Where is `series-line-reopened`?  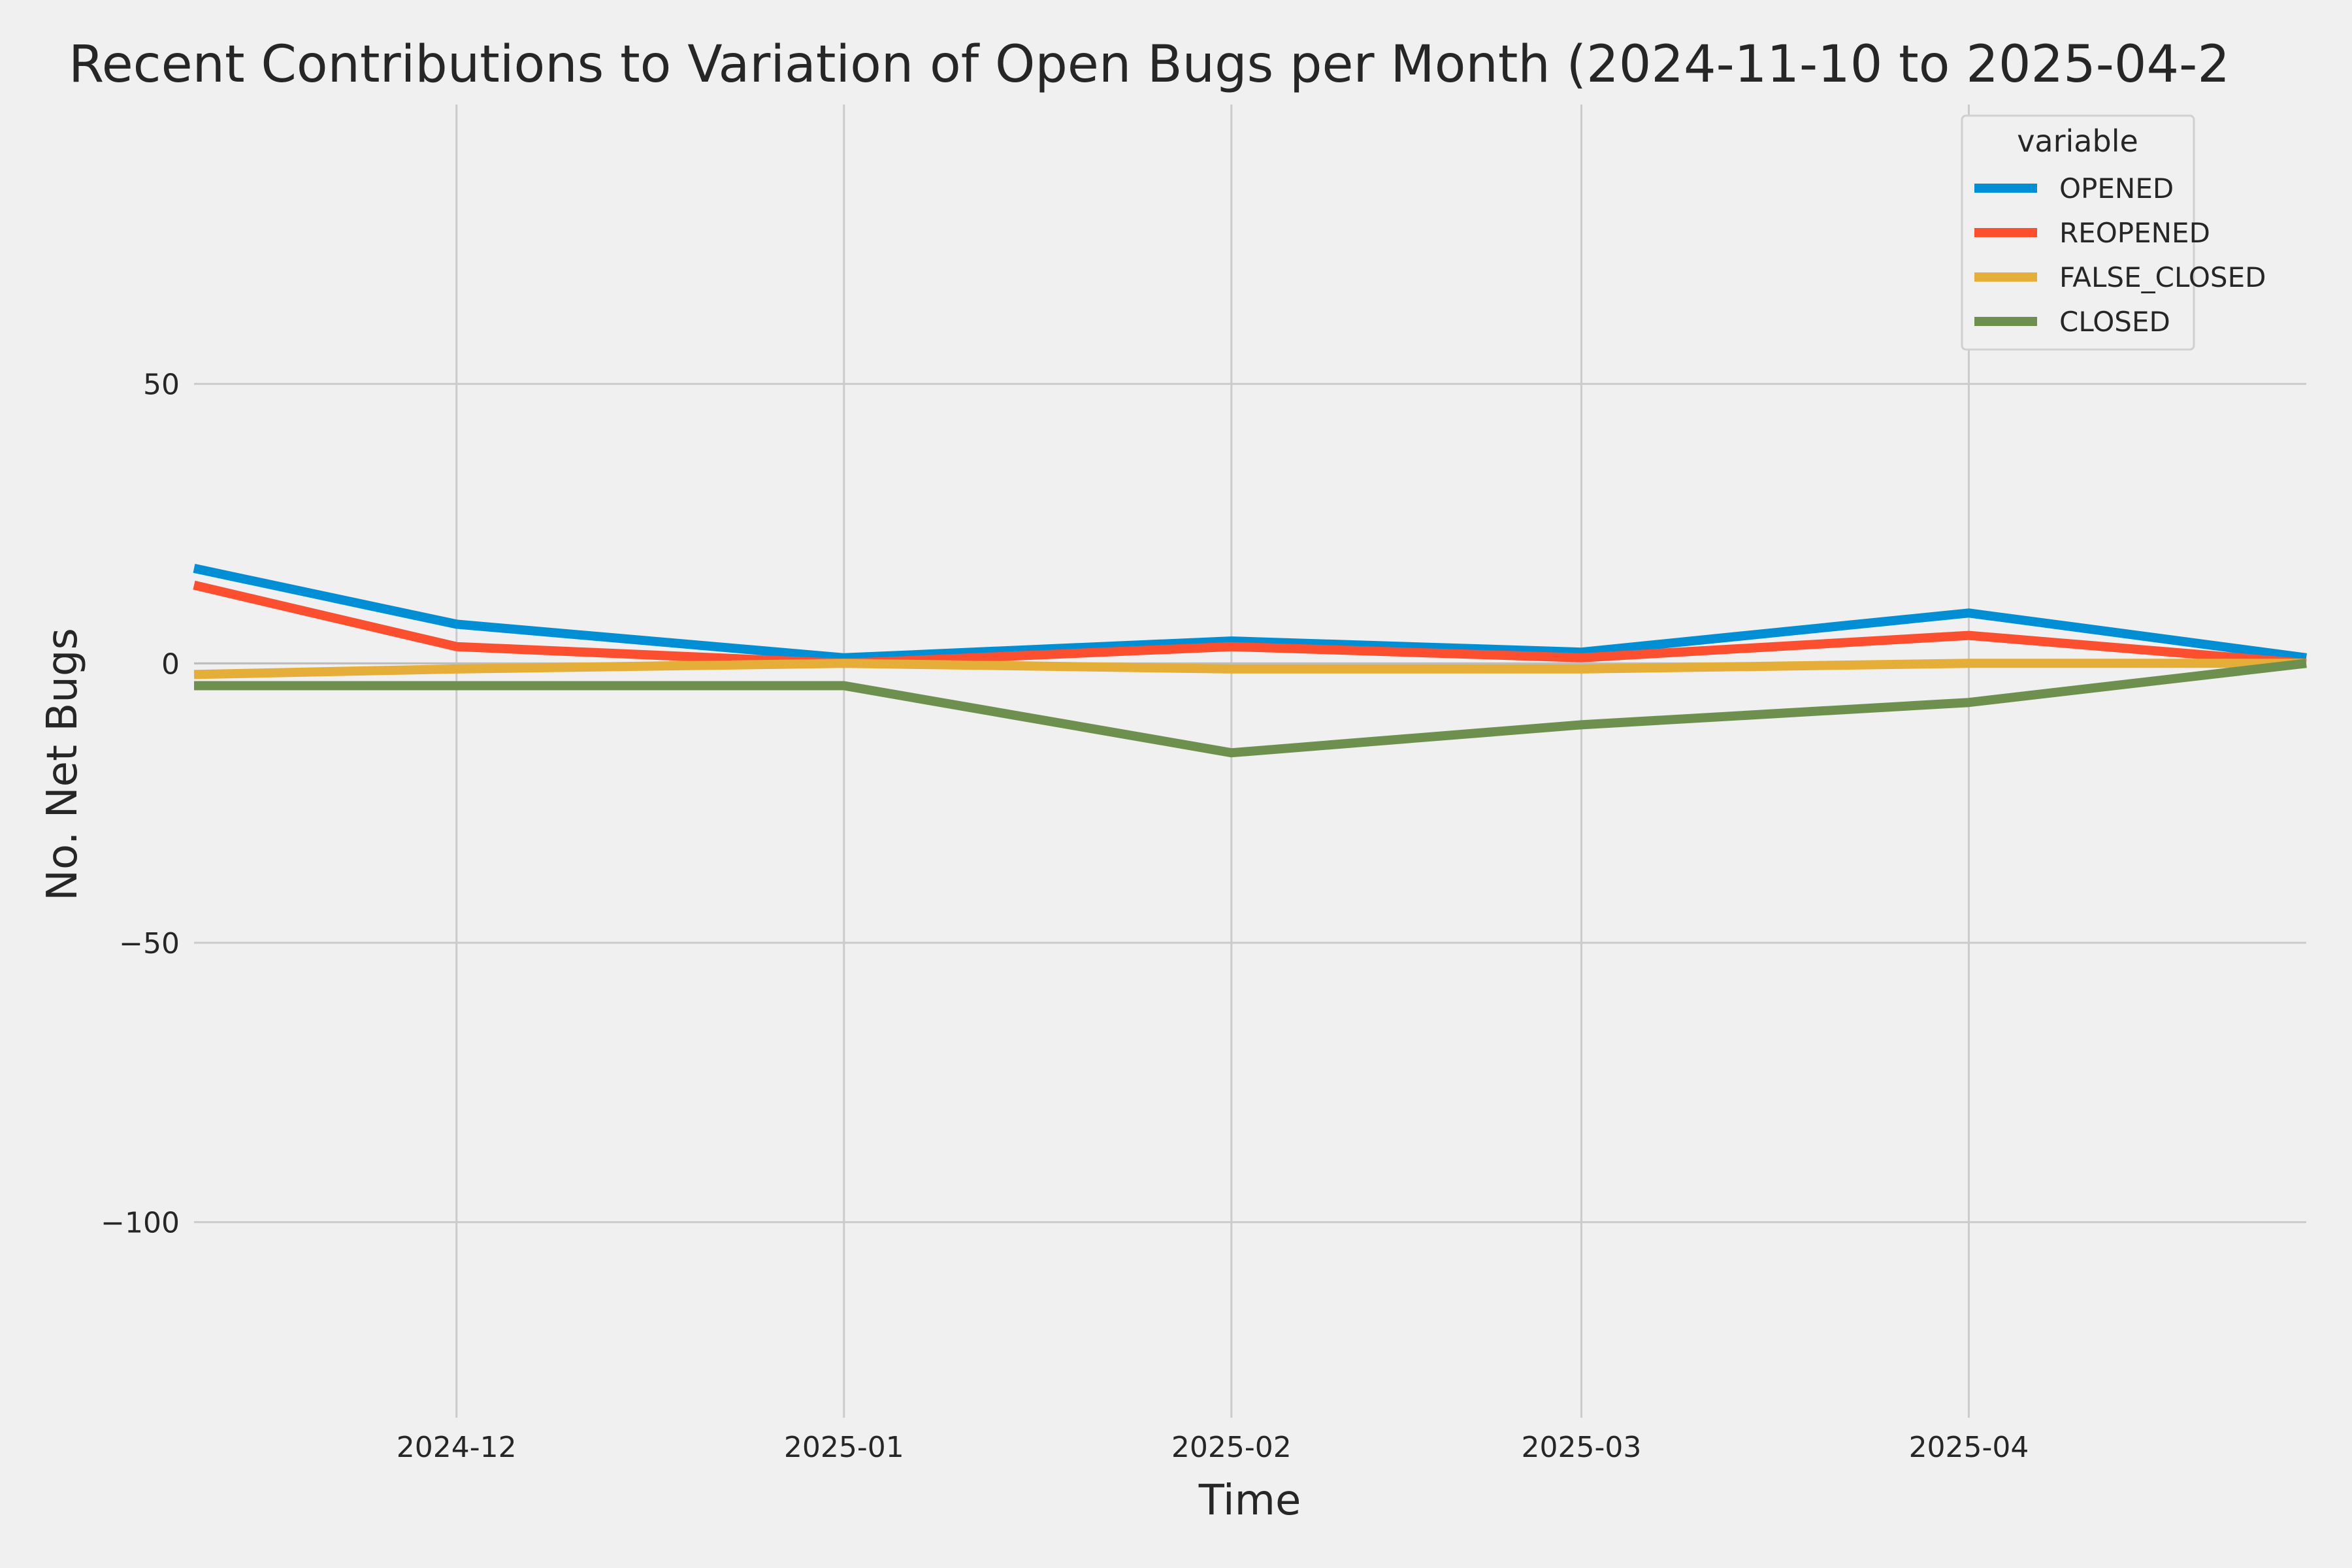 series-line-reopened is located at coordinates (1250, 624).